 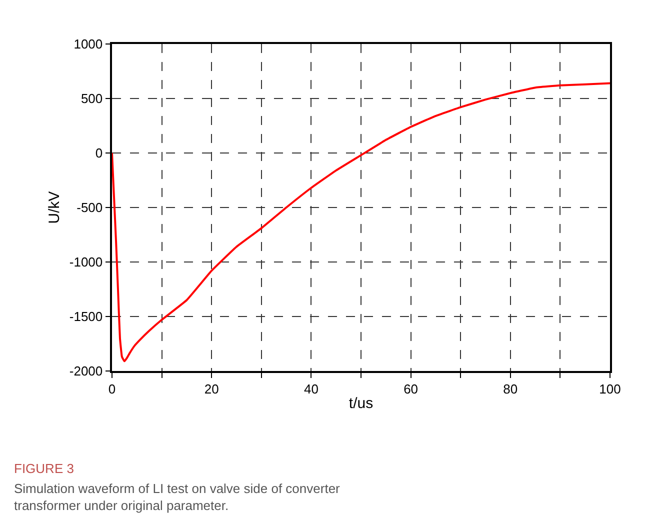 I want to click on x-tick-label: 0, so click(x=112, y=388).